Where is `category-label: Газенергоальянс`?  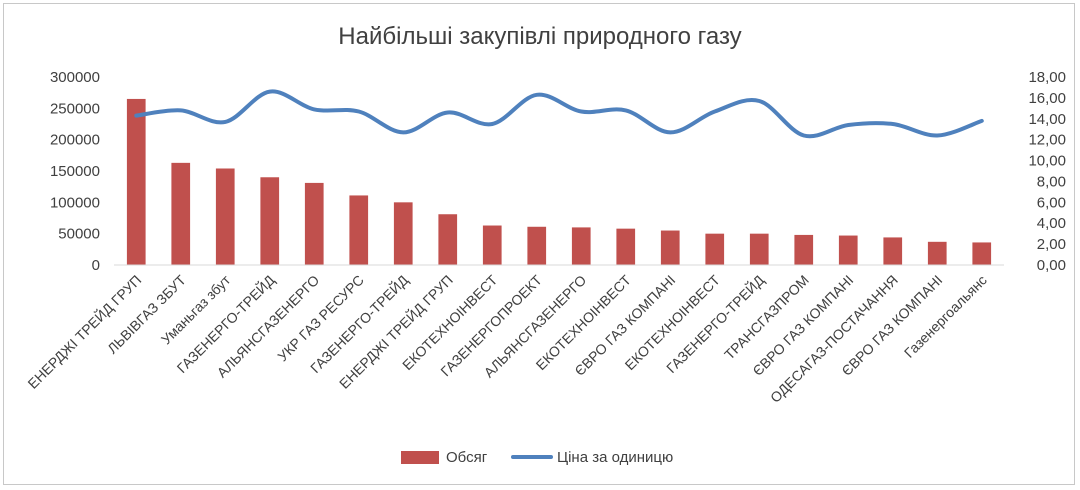 category-label: Газенергоальянс is located at coordinates (945, 316).